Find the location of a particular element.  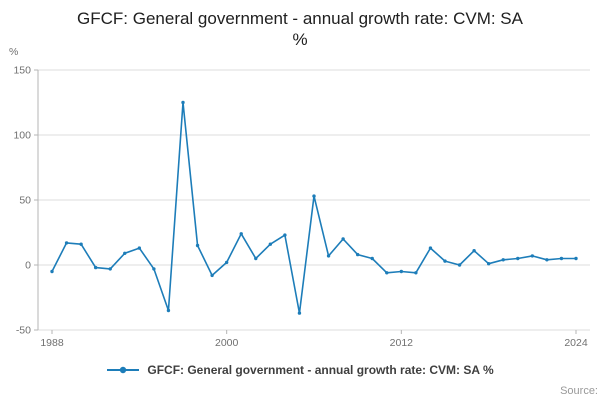

svg-text: 1988 is located at coordinates (52, 343).